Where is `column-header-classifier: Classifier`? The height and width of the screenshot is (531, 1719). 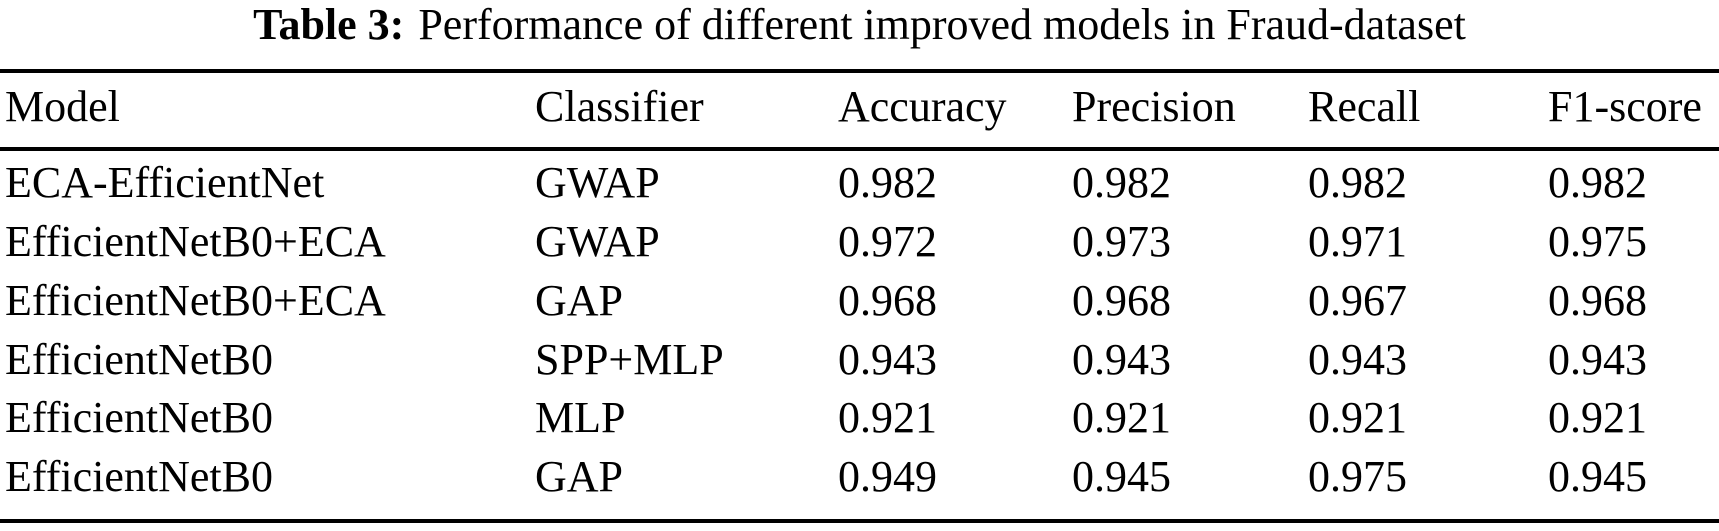
column-header-classifier: Classifier is located at coordinates (619, 106).